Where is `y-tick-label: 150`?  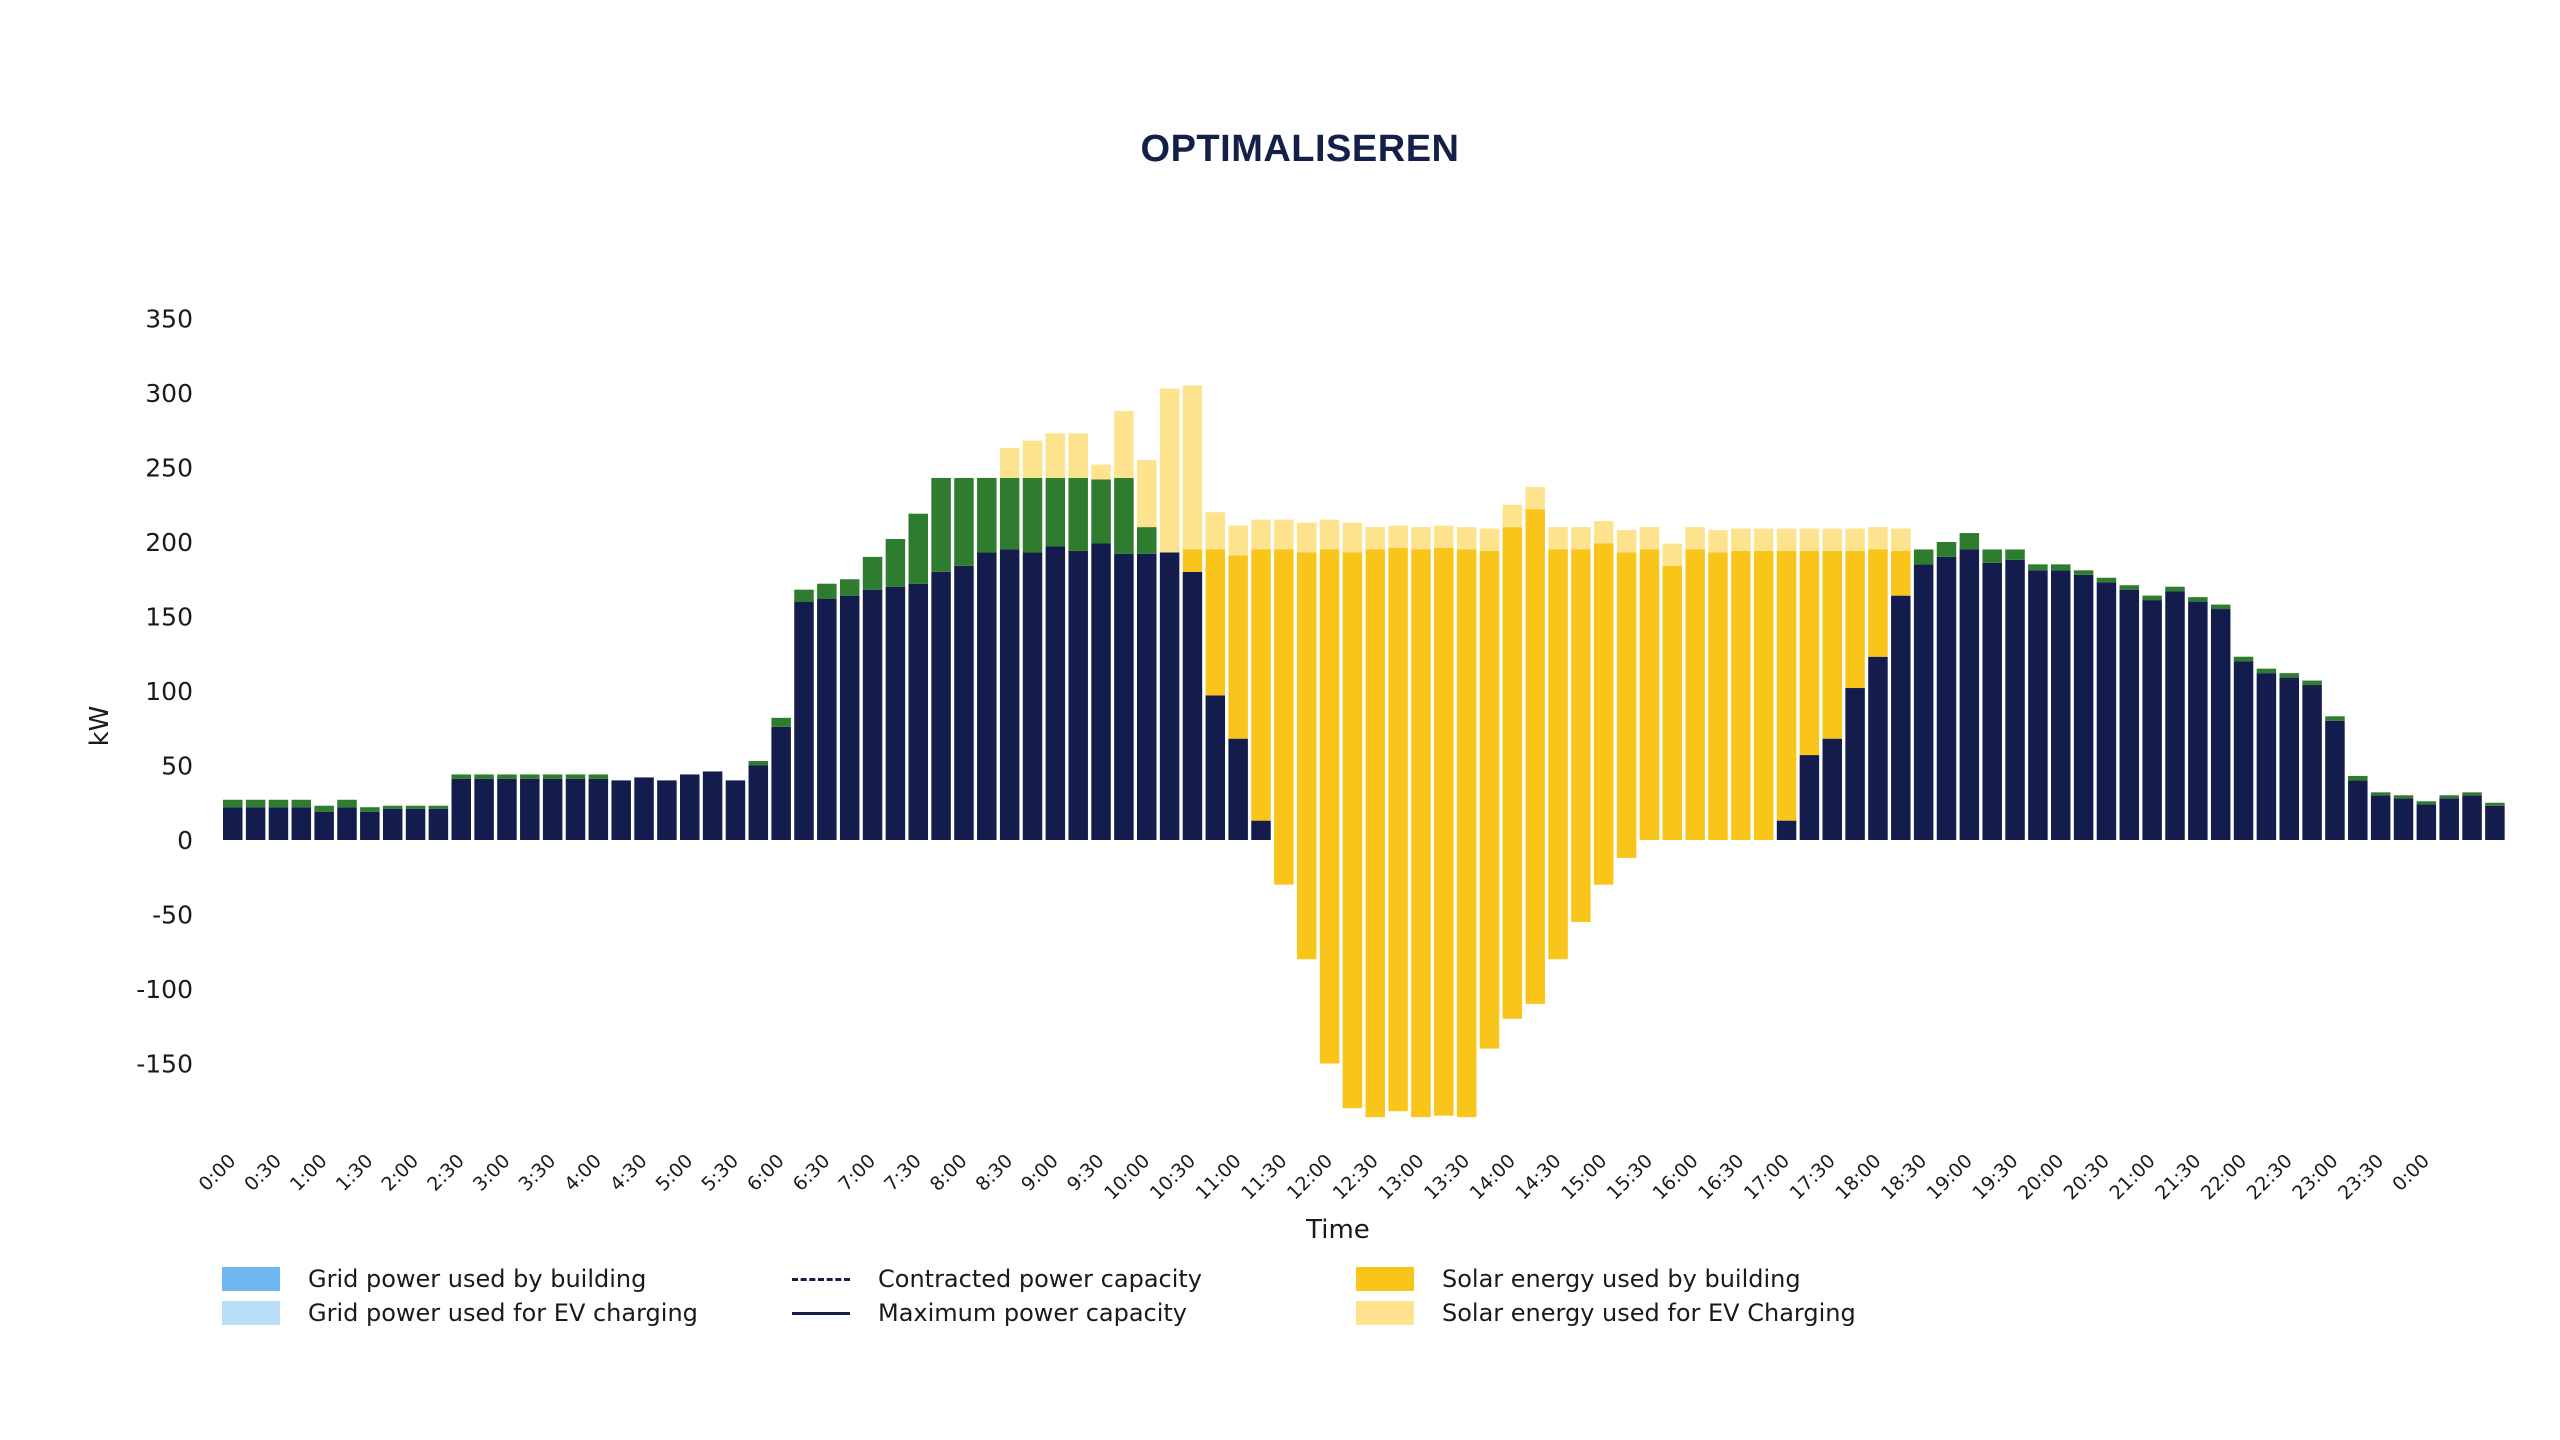 y-tick-label: 150 is located at coordinates (169, 617).